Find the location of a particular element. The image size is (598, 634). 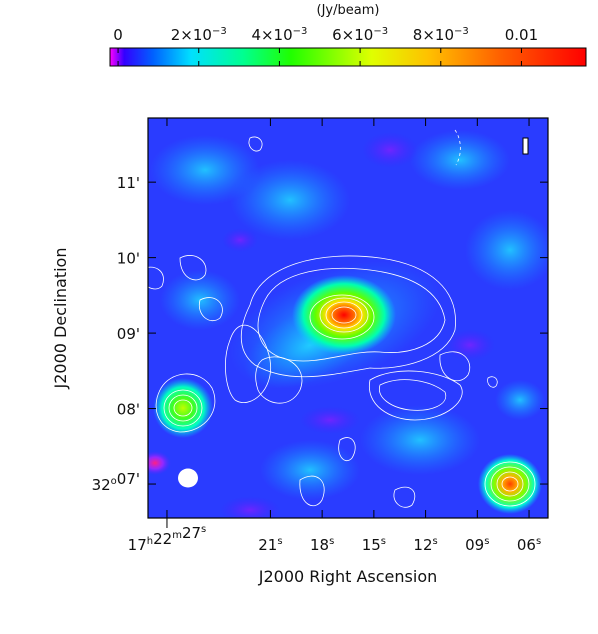

x-tick-label: 17h22m27s is located at coordinates (167, 539).